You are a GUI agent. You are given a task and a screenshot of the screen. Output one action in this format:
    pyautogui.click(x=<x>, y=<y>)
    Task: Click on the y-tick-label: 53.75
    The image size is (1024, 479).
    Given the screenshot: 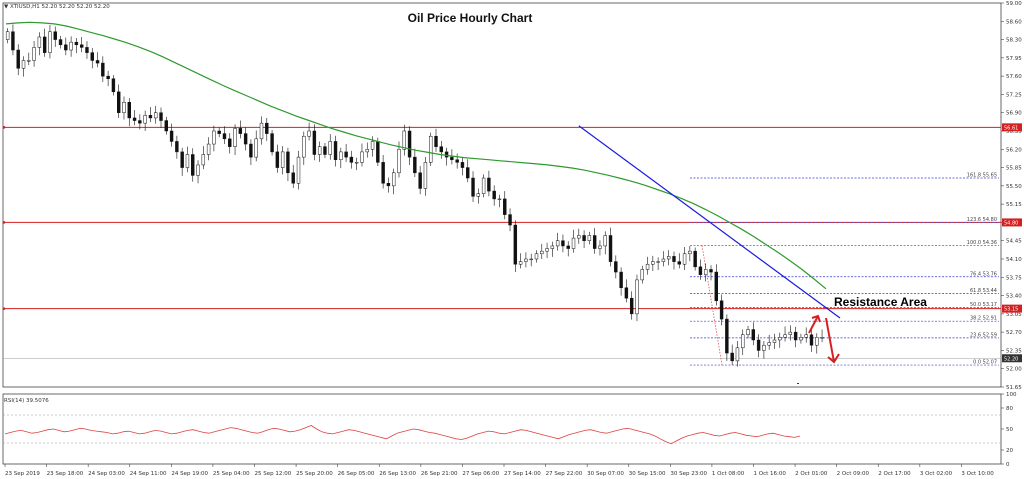 What is the action you would take?
    pyautogui.click(x=1014, y=278)
    